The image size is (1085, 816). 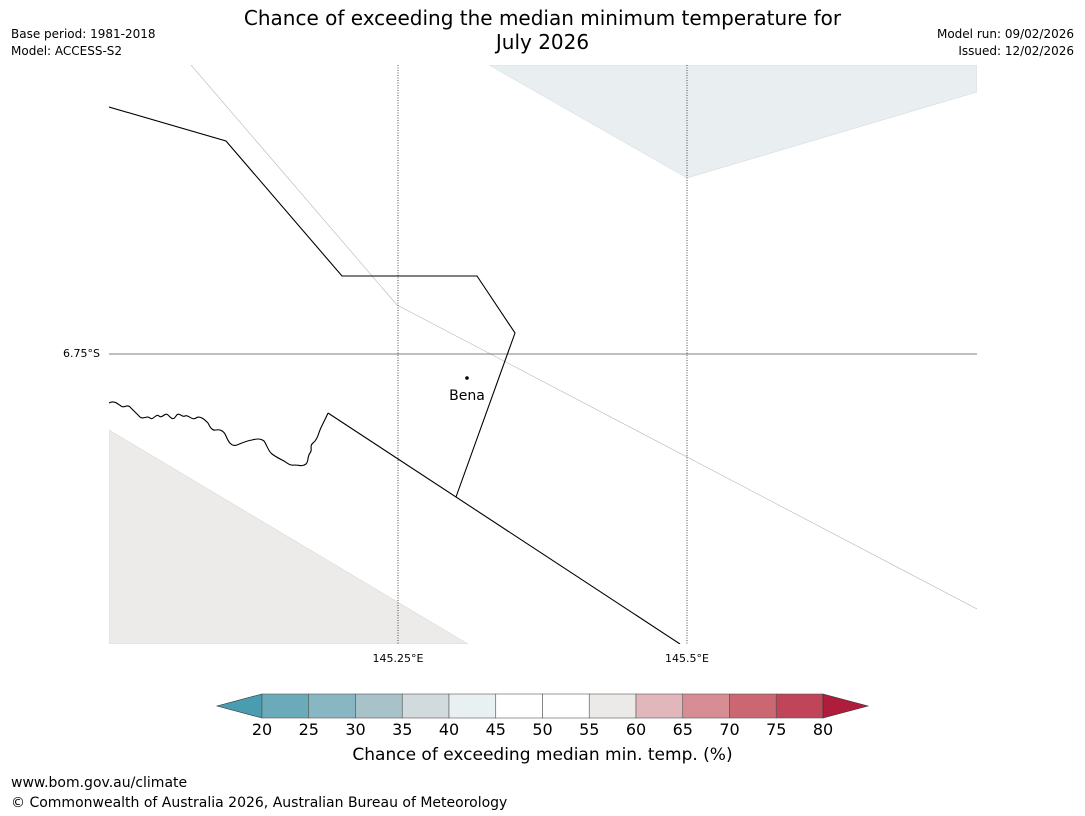 What do you see at coordinates (542, 42) in the screenshot?
I see `title-line-2: July 2026` at bounding box center [542, 42].